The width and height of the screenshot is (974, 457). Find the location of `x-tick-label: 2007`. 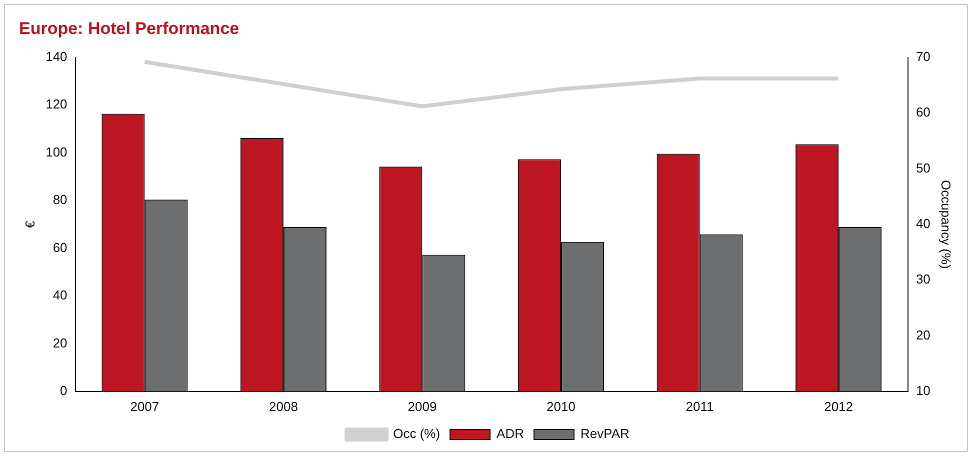

x-tick-label: 2007 is located at coordinates (145, 406).